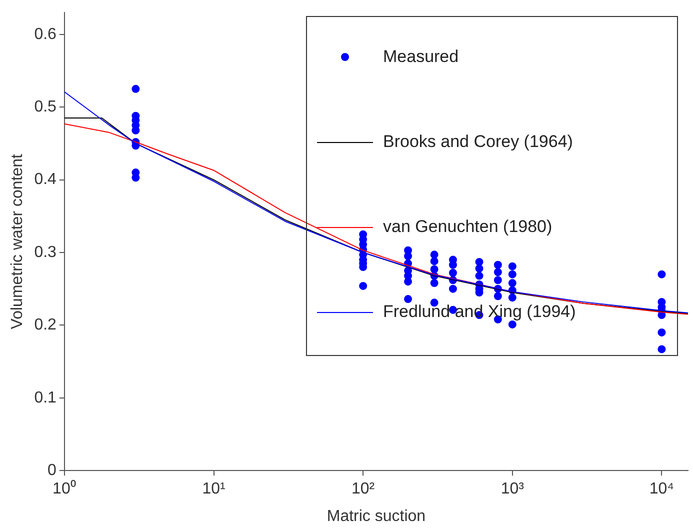 Image resolution: width=693 pixels, height=532 pixels. I want to click on legend-label: van Genuchten (1980), so click(467, 227).